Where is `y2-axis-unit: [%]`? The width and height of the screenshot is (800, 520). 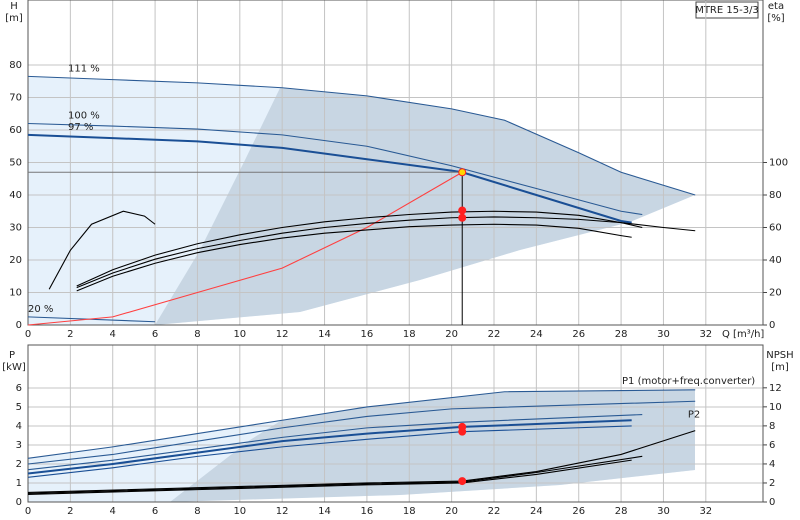
y2-axis-unit: [%] is located at coordinates (775, 18).